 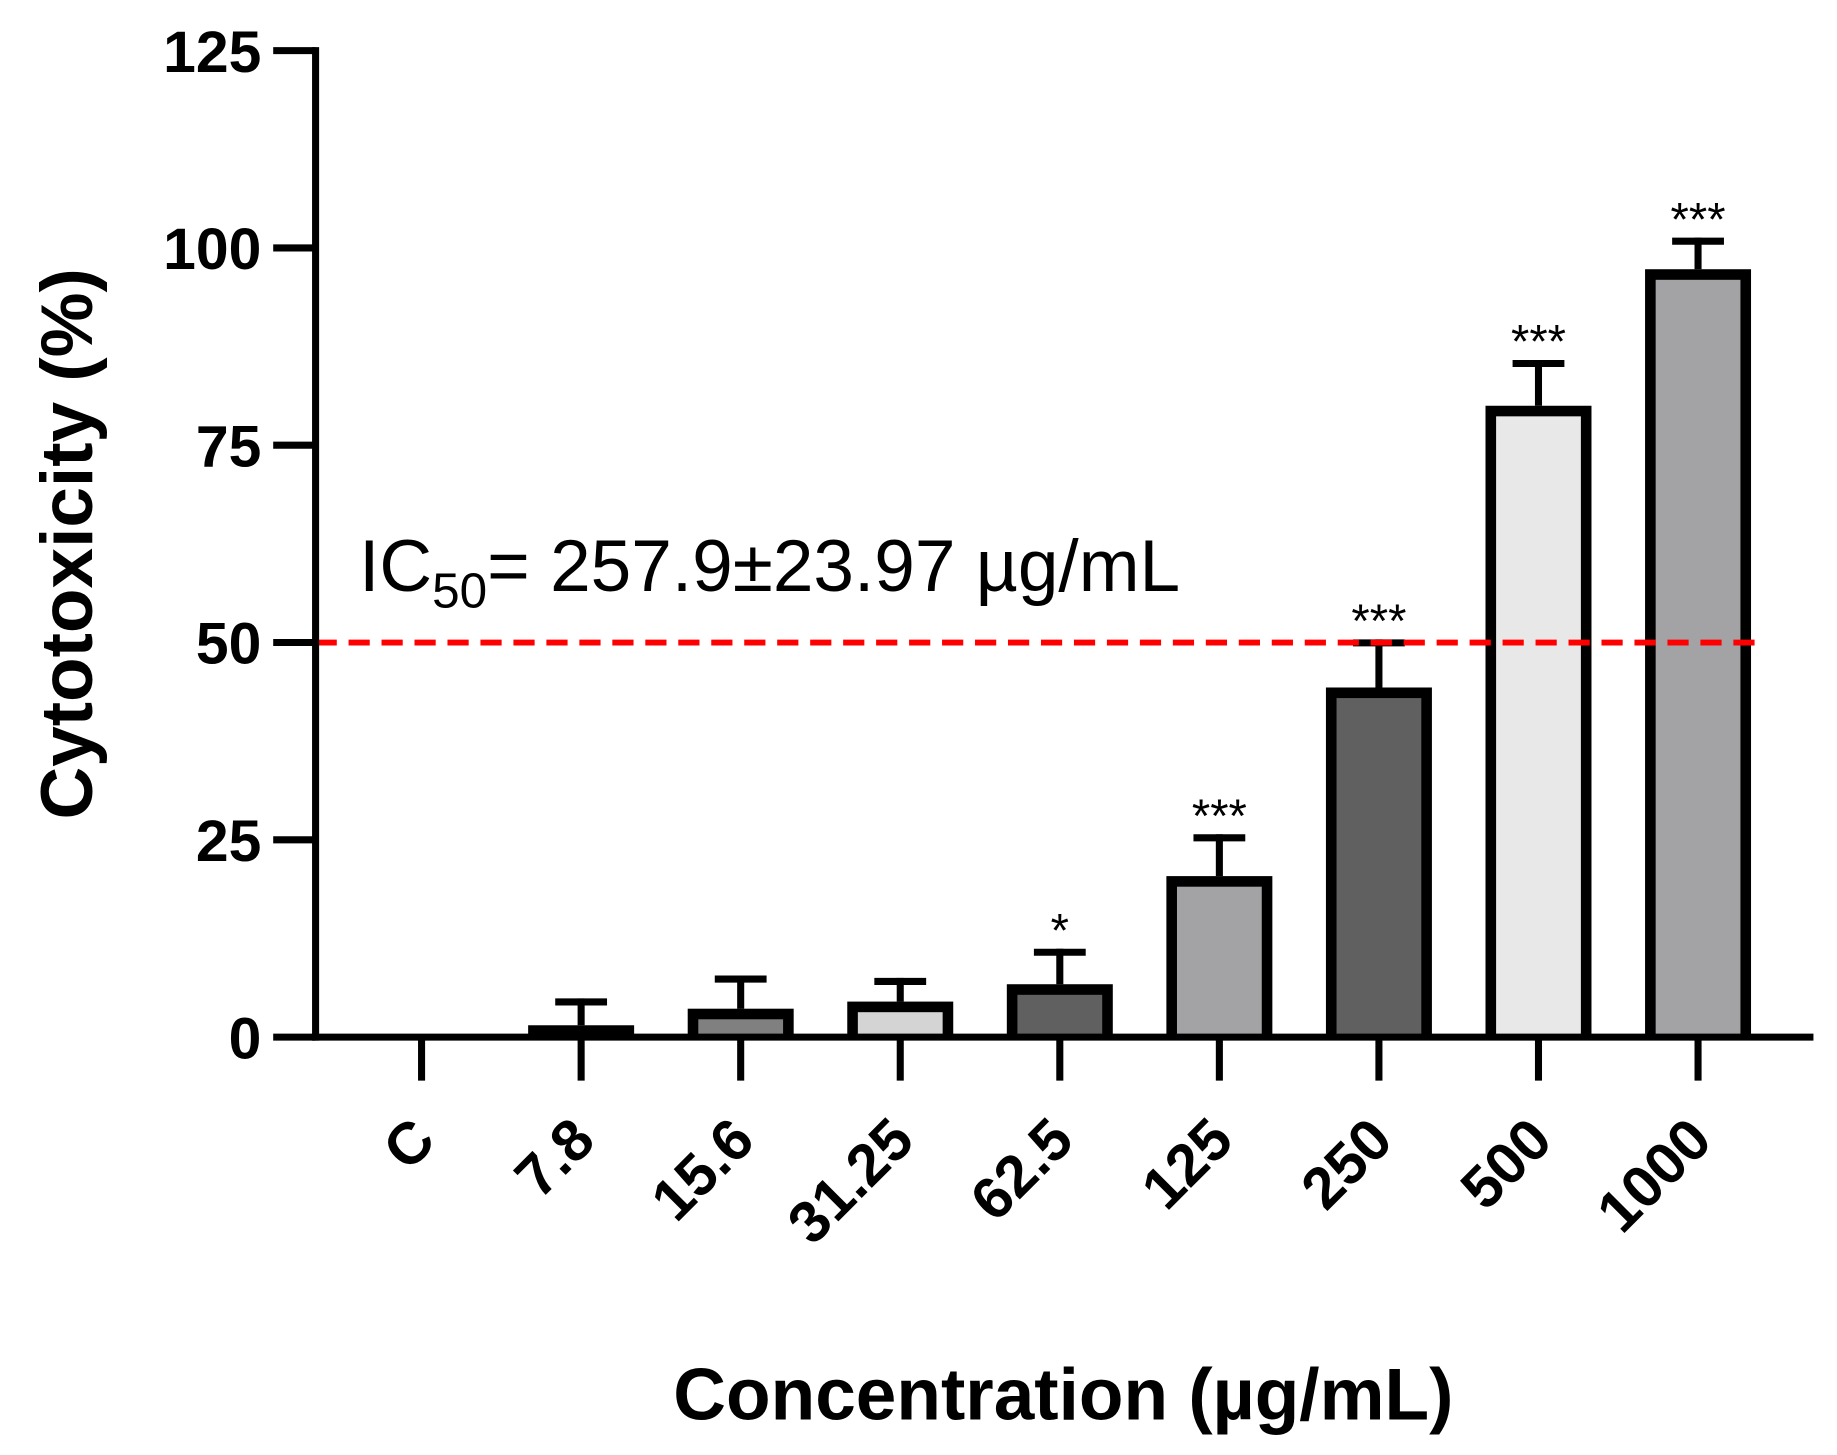 I want to click on bar-fill-62.5, so click(x=1060, y=1016).